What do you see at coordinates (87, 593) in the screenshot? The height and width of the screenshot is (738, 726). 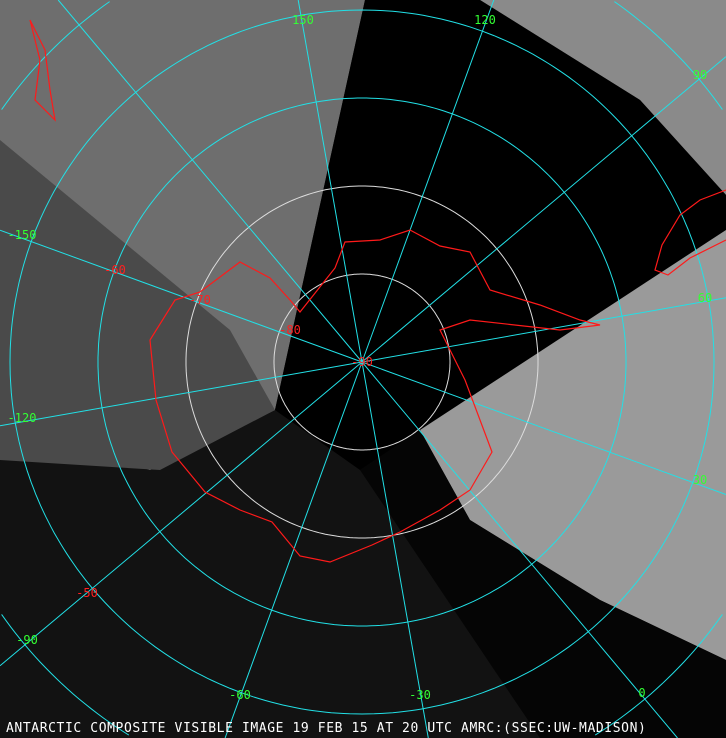 I see `latitude-label: -50` at bounding box center [87, 593].